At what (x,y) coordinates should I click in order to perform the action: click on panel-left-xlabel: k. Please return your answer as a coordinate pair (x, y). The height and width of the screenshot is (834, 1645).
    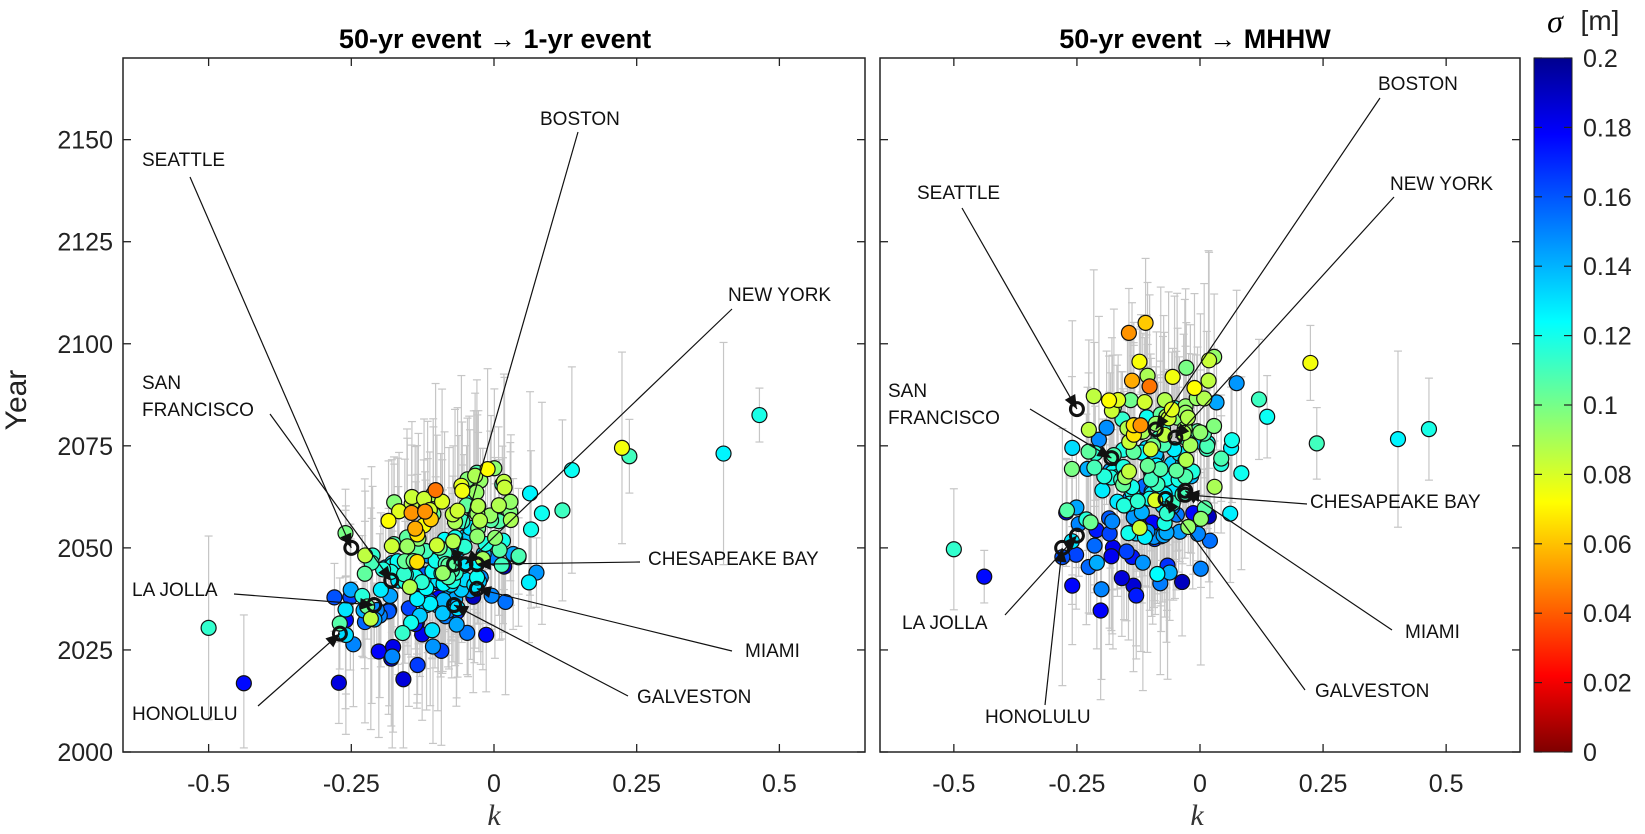
    Looking at the image, I should click on (494, 815).